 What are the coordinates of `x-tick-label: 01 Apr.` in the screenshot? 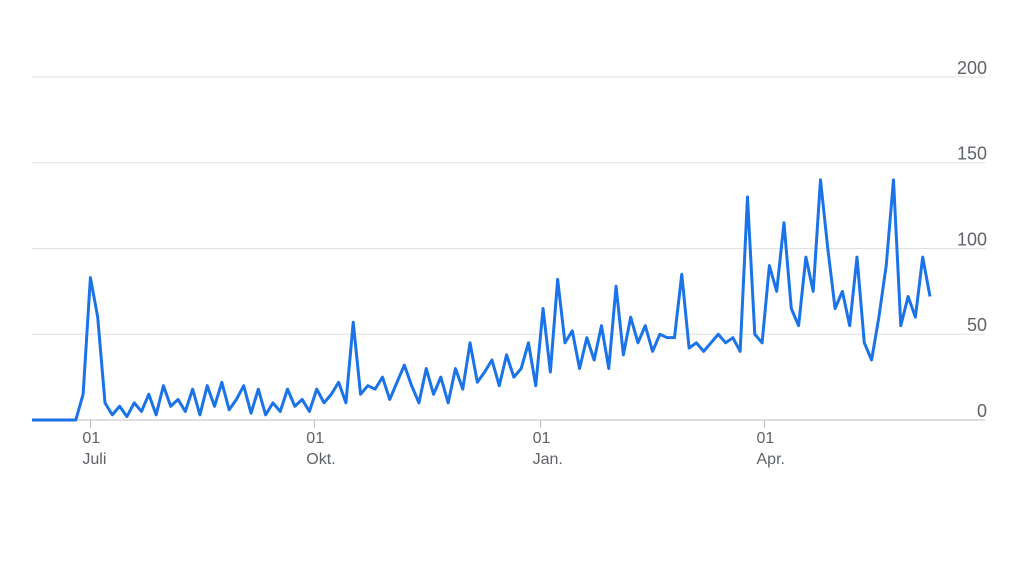 It's located at (770, 449).